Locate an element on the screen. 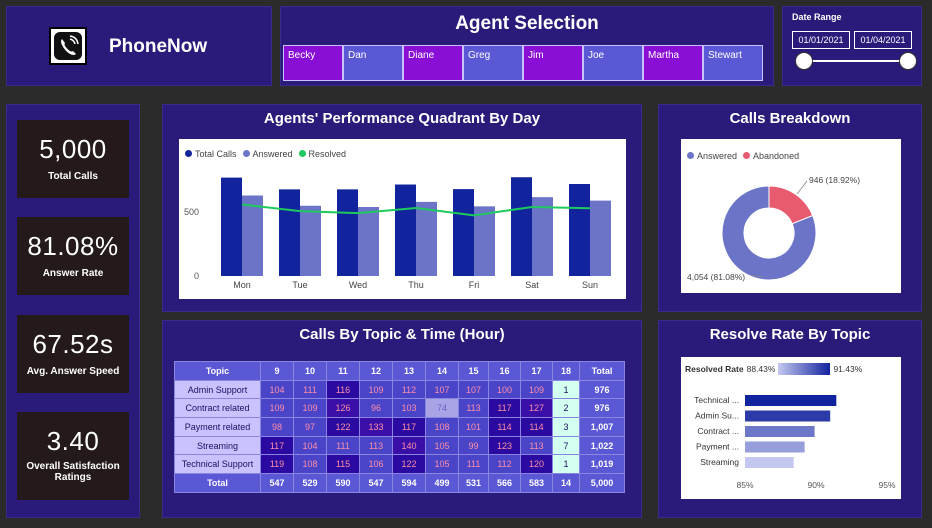 Image resolution: width=932 pixels, height=528 pixels. legend-label: Abandoned is located at coordinates (776, 156).